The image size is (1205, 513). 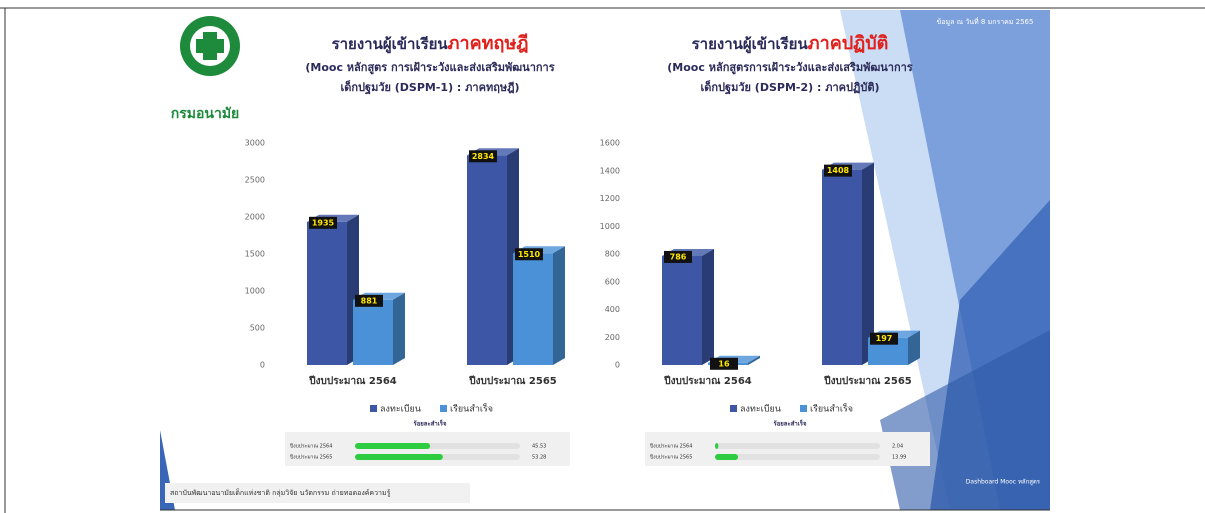 I want to click on y-tick-label: 1400, so click(x=610, y=170).